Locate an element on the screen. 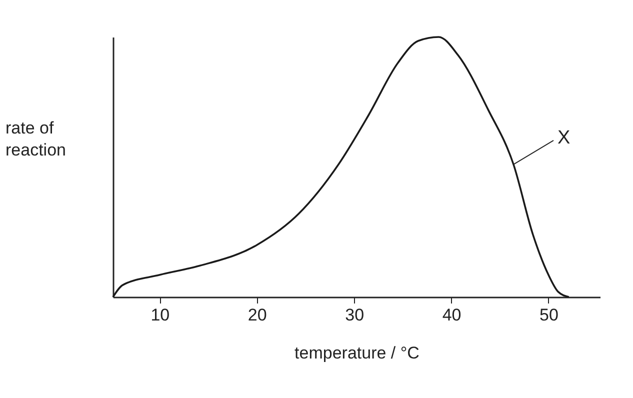 The height and width of the screenshot is (398, 633). x-tick-label: 20 is located at coordinates (257, 315).